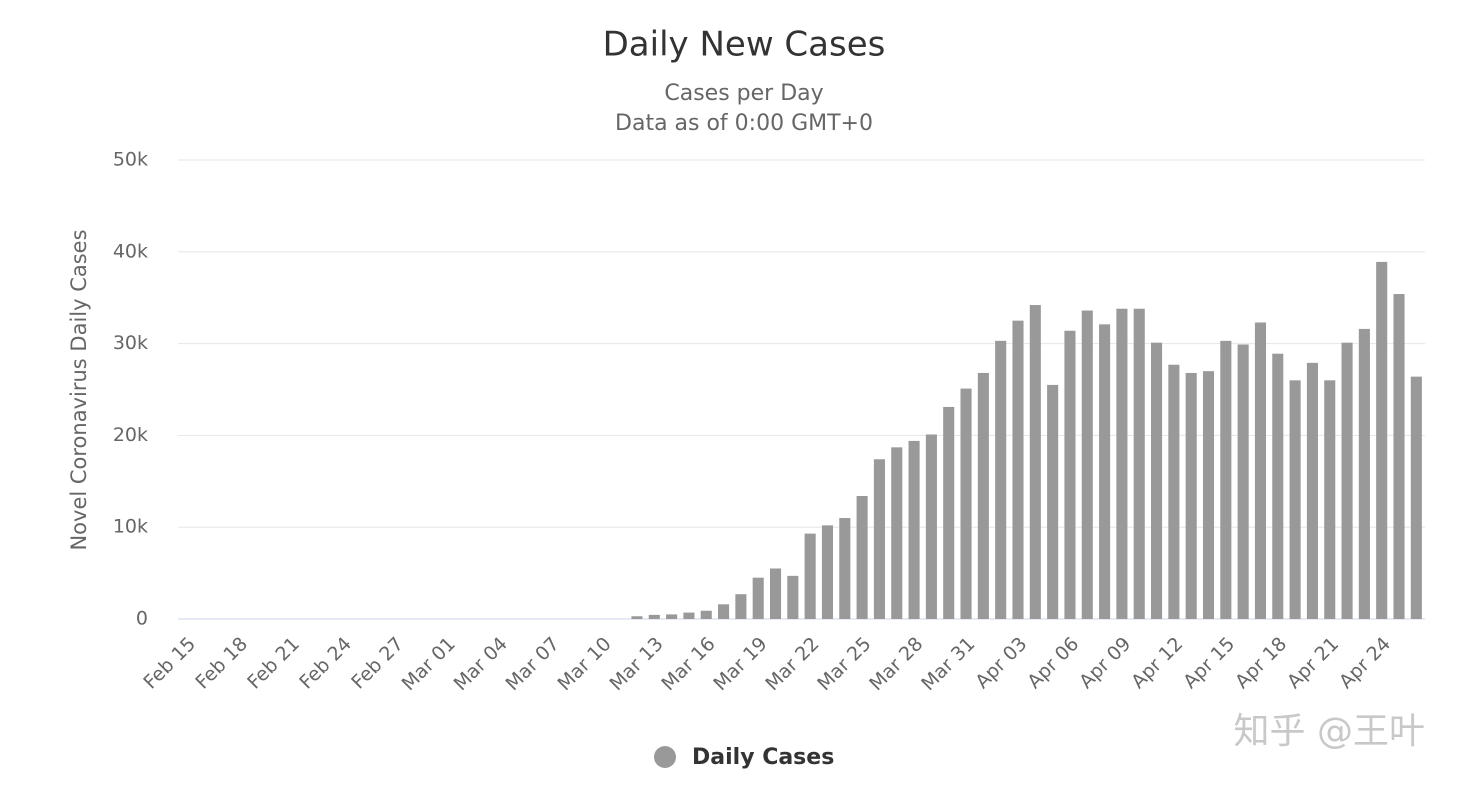 The height and width of the screenshot is (790, 1462). I want to click on y-axis-label: Novel Coronavirus Daily Cases, so click(79, 389).